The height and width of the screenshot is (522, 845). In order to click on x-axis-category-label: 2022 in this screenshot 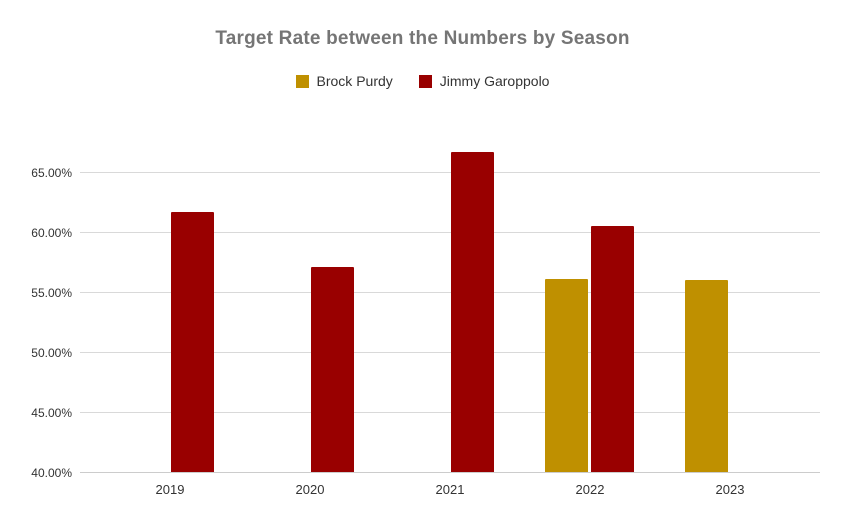, I will do `click(590, 489)`.